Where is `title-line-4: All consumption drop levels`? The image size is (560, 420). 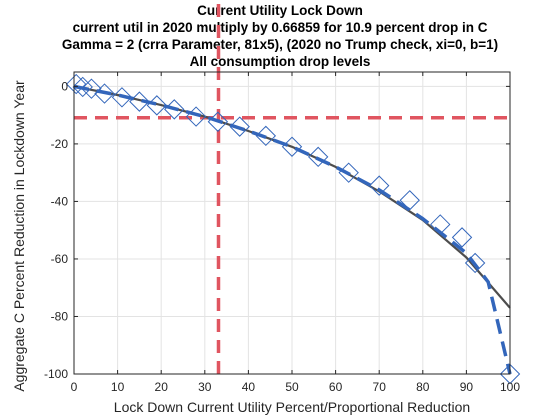 title-line-4: All consumption drop levels is located at coordinates (280, 61).